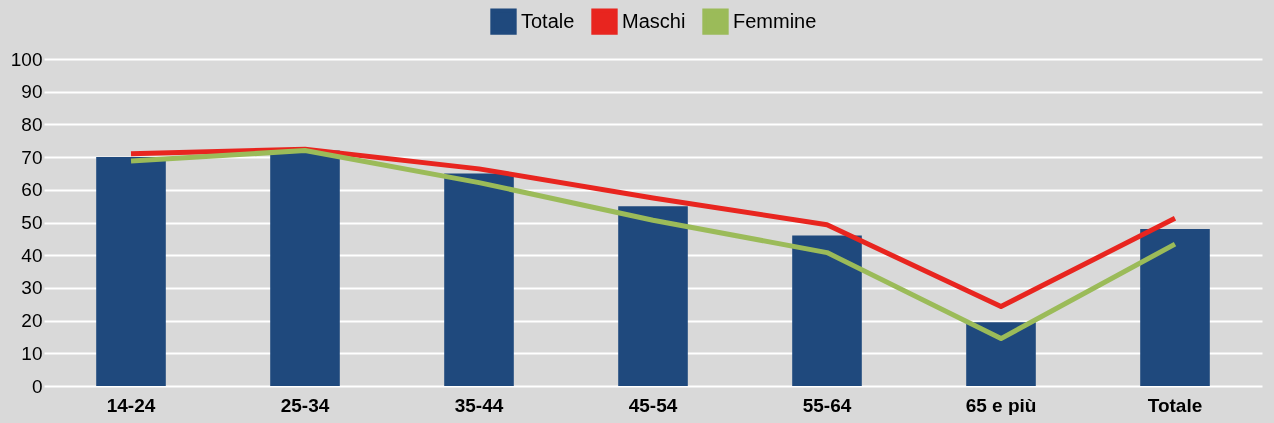 This screenshot has height=423, width=1274. Describe the element at coordinates (827, 405) in the screenshot. I see `x-tick-label: 55-64` at that location.